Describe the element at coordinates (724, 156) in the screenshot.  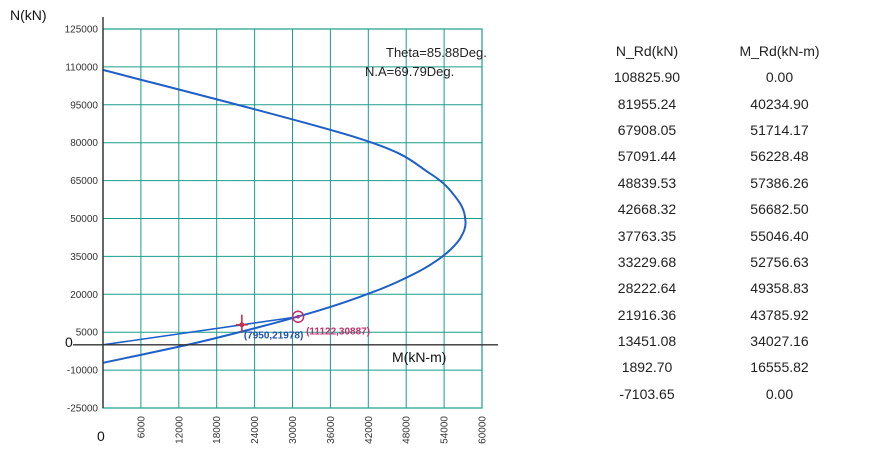
I see `table-row: 57091.44 56228.48` at that location.